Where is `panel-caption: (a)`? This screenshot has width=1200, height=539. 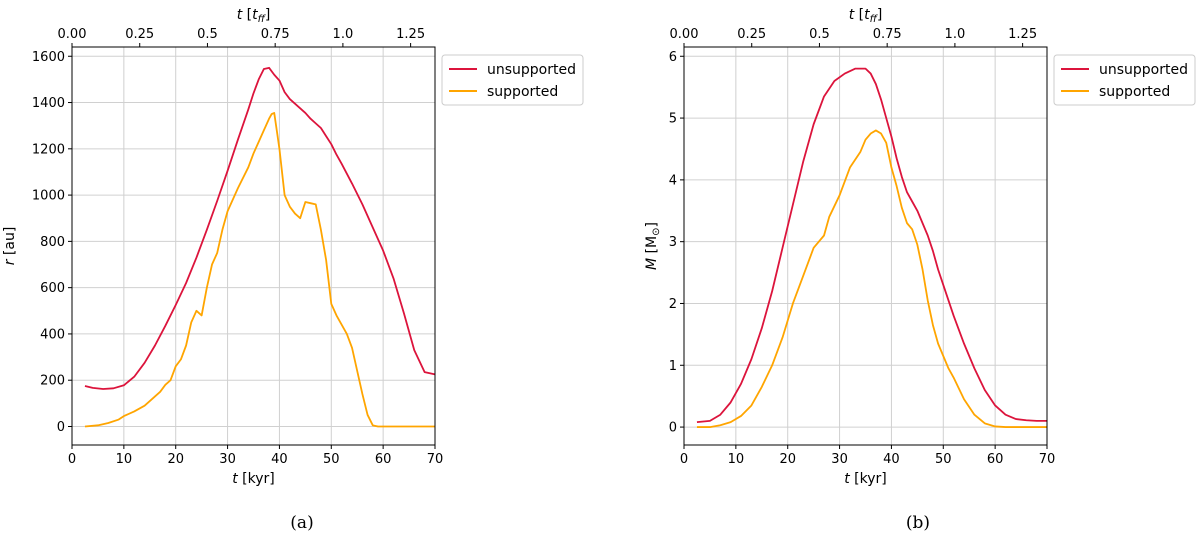
panel-caption: (a) is located at coordinates (301, 523).